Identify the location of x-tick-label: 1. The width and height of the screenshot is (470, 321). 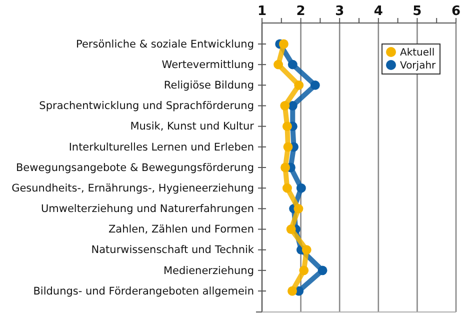
(262, 11).